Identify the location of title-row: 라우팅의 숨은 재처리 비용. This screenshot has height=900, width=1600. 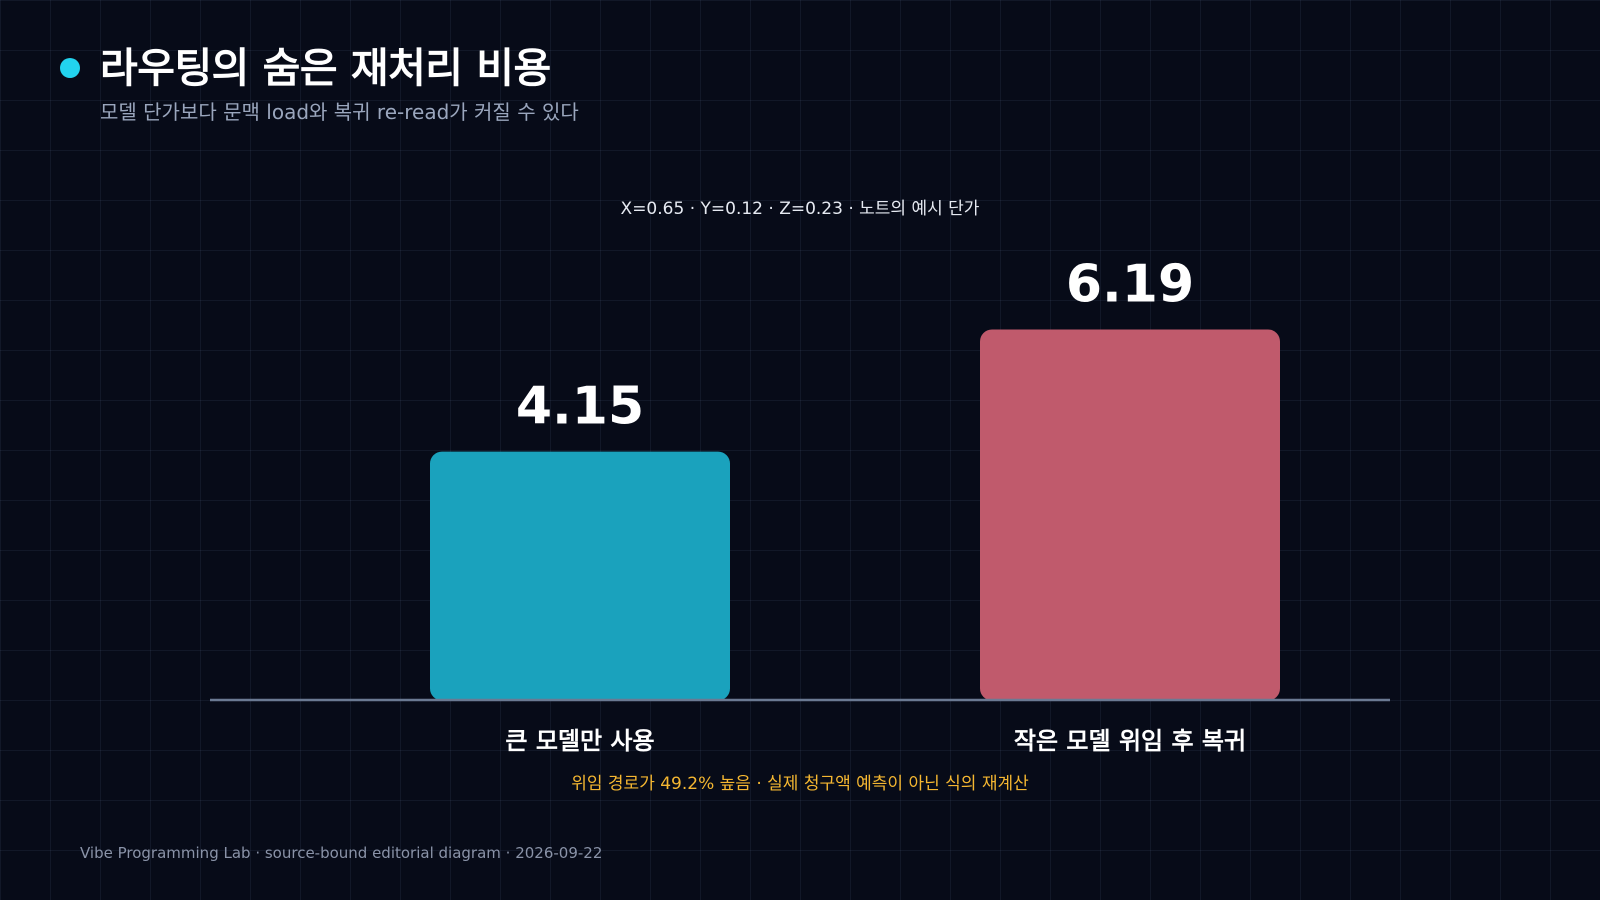
(510, 68).